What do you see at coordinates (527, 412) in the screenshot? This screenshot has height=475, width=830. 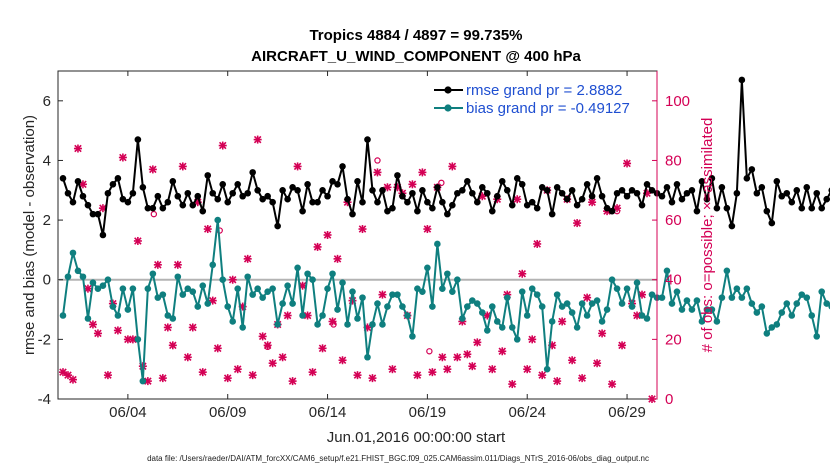 I see `x-tick-label: 06/24` at bounding box center [527, 412].